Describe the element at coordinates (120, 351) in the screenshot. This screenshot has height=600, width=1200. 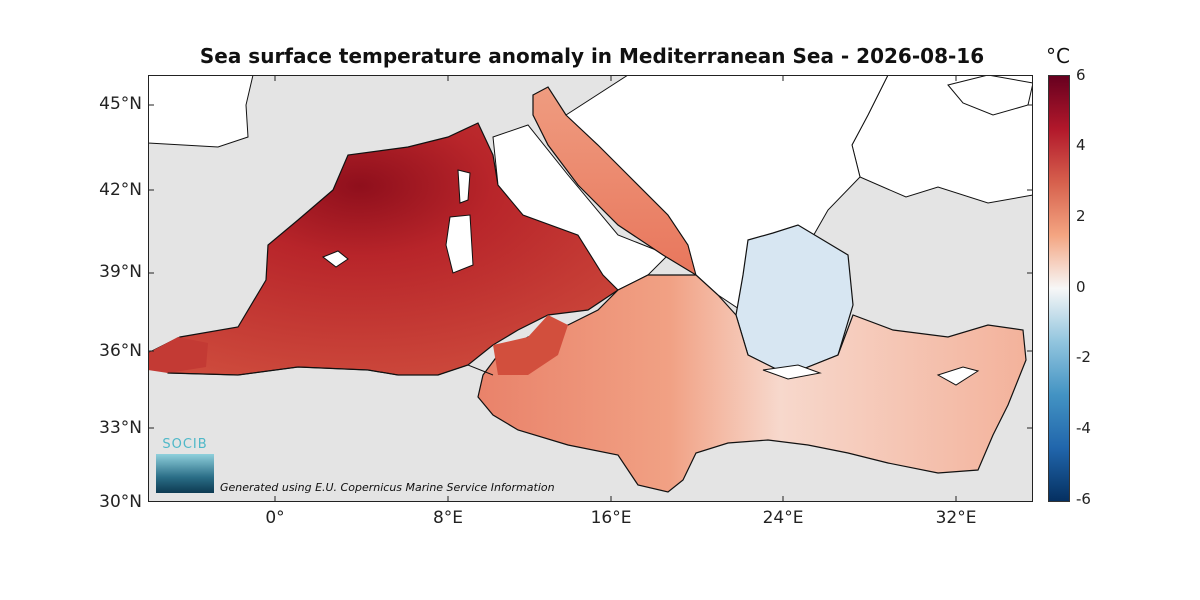
I see `y-tick-label: 36°N` at that location.